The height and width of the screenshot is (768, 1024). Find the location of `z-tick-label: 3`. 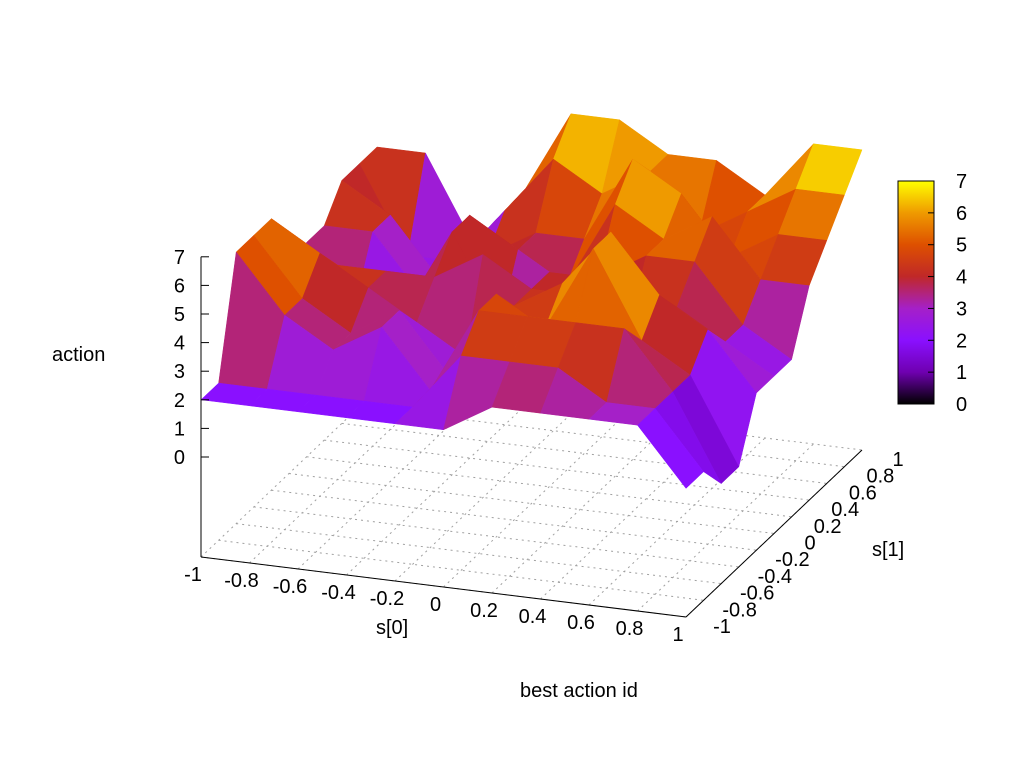

z-tick-label: 3 is located at coordinates (179, 372).